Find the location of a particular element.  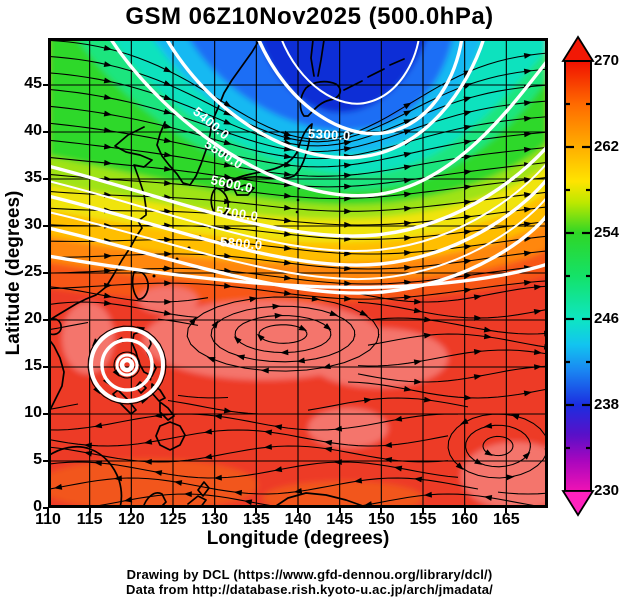

x-axis-label: Longitude (degrees) is located at coordinates (298, 538).